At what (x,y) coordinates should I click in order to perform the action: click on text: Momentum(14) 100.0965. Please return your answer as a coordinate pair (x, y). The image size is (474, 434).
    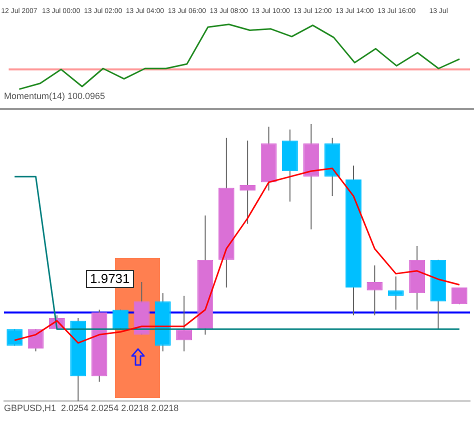
    Looking at the image, I should click on (55, 96).